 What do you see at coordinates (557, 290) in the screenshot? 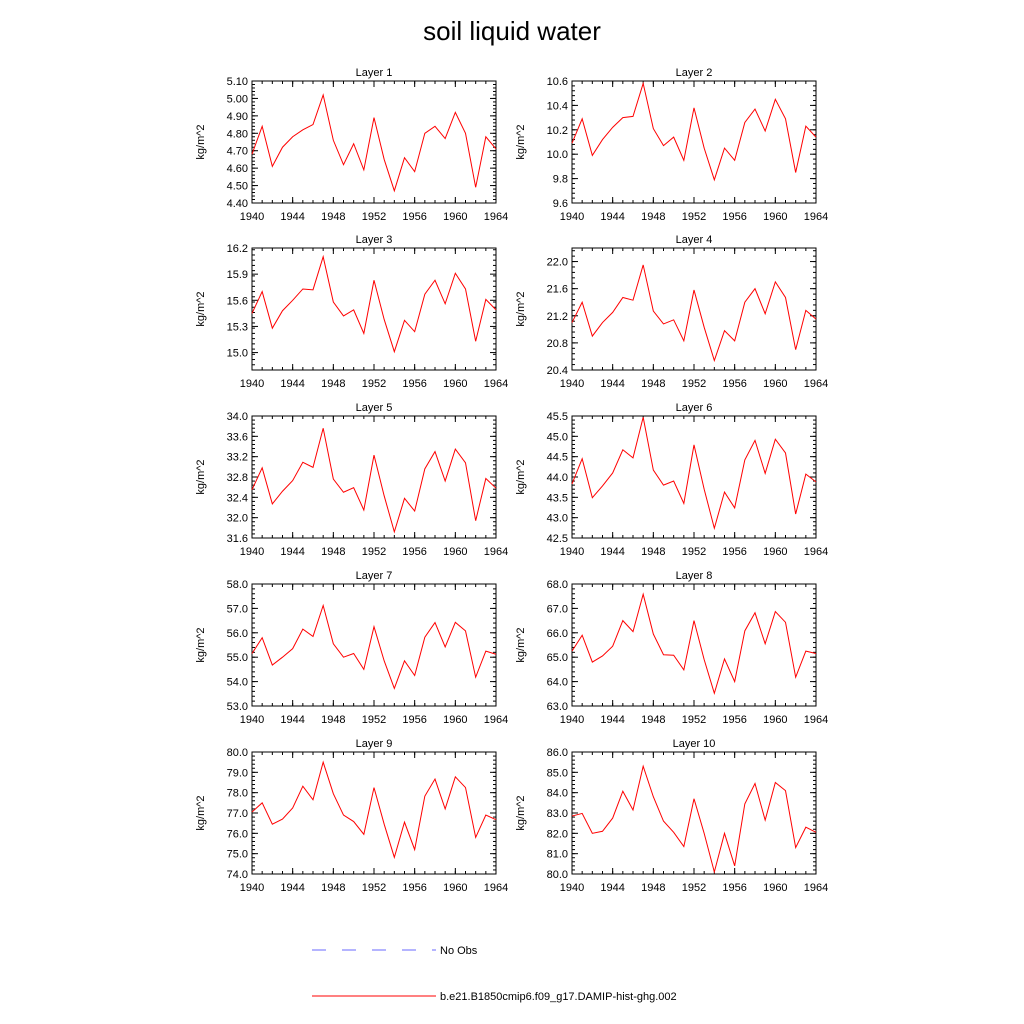
I see `y-tick-label: 21.6` at bounding box center [557, 290].